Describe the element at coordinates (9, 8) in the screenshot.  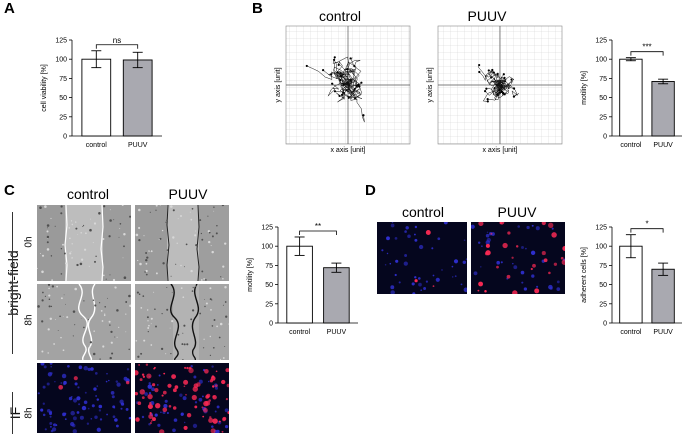
I see `panel-label-a: A` at that location.